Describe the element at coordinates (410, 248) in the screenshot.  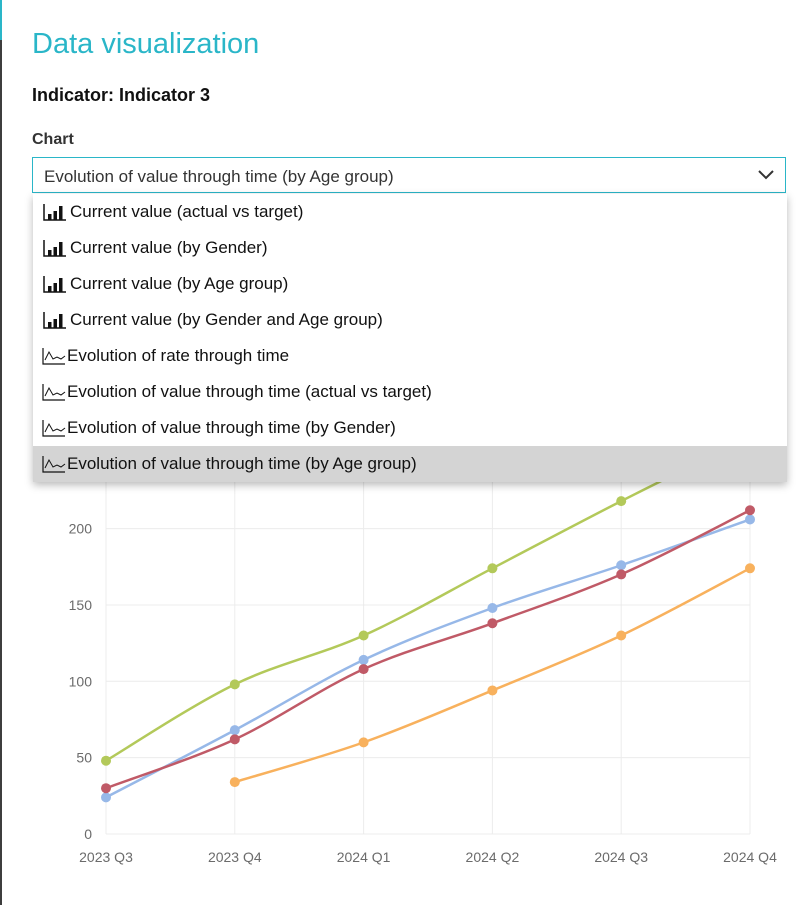
I see `chart-option: Current value (by Gender)` at that location.